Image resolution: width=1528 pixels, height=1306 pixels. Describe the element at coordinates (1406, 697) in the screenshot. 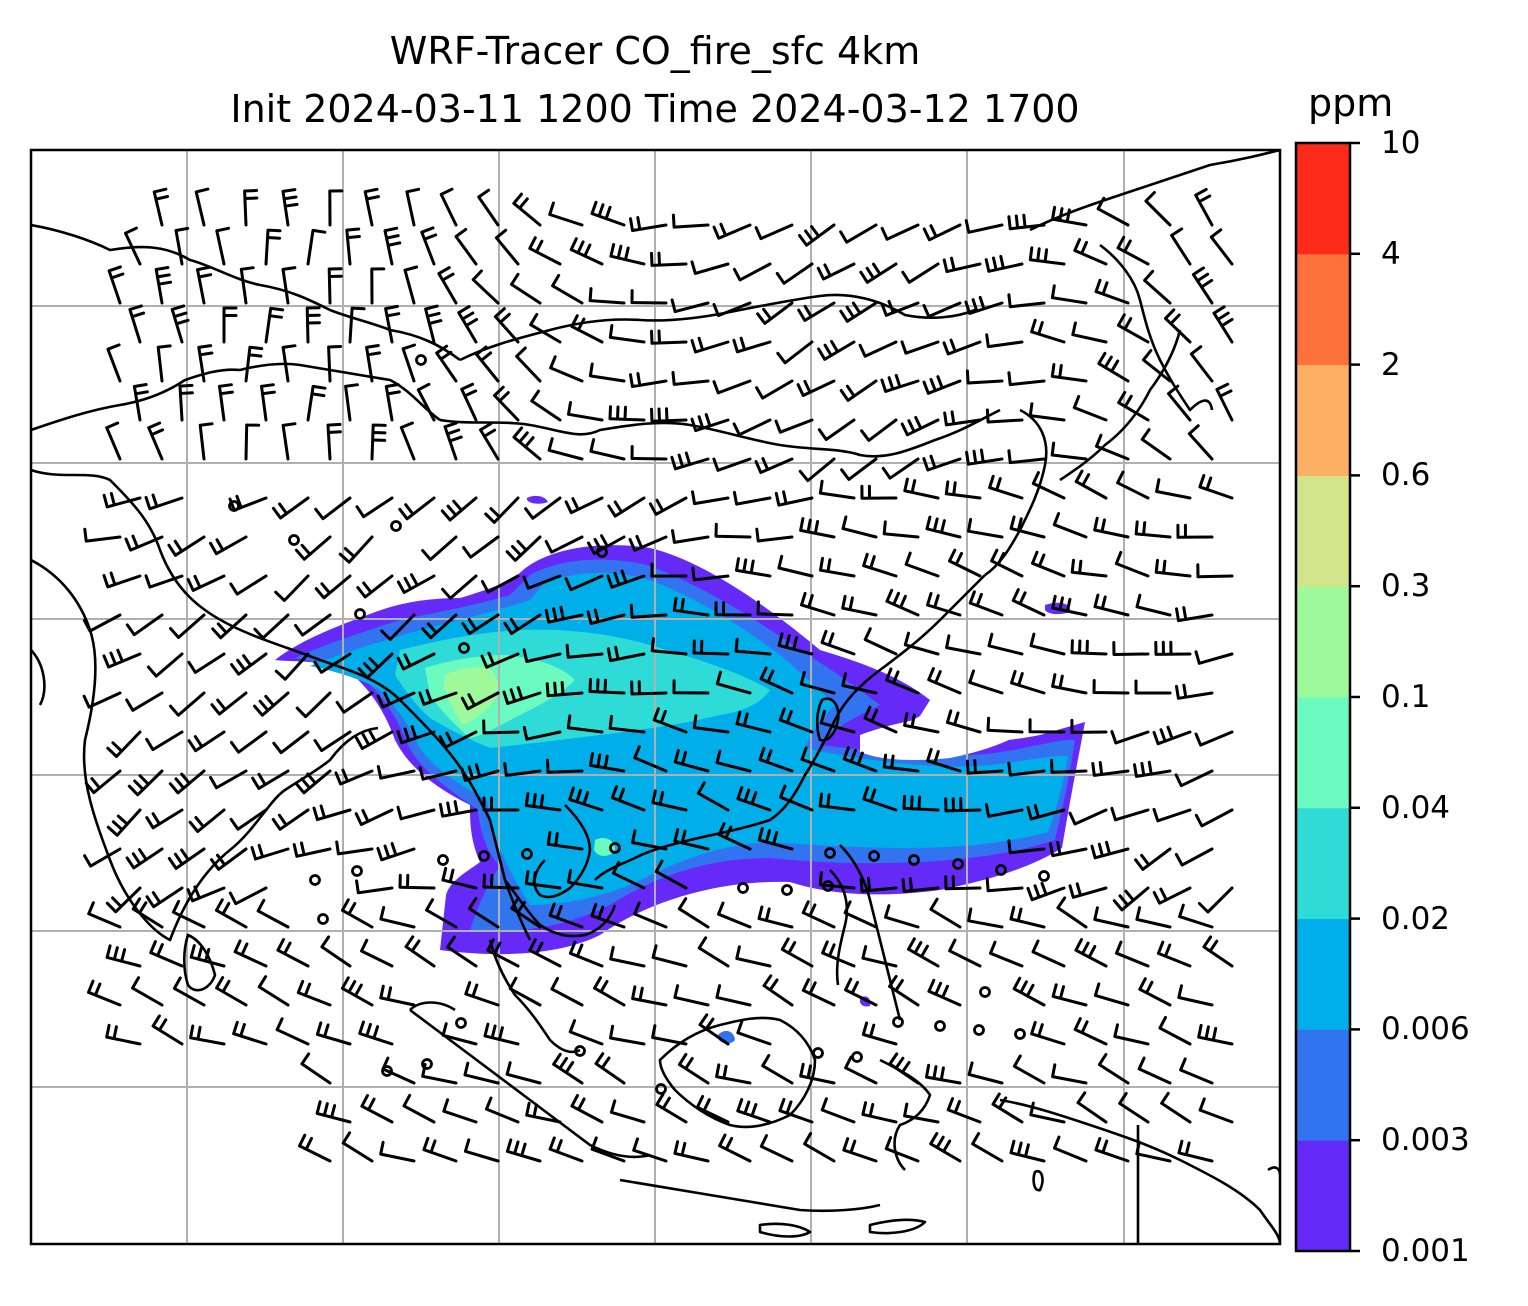

I see `colorbar-tick-label: 0.1` at that location.